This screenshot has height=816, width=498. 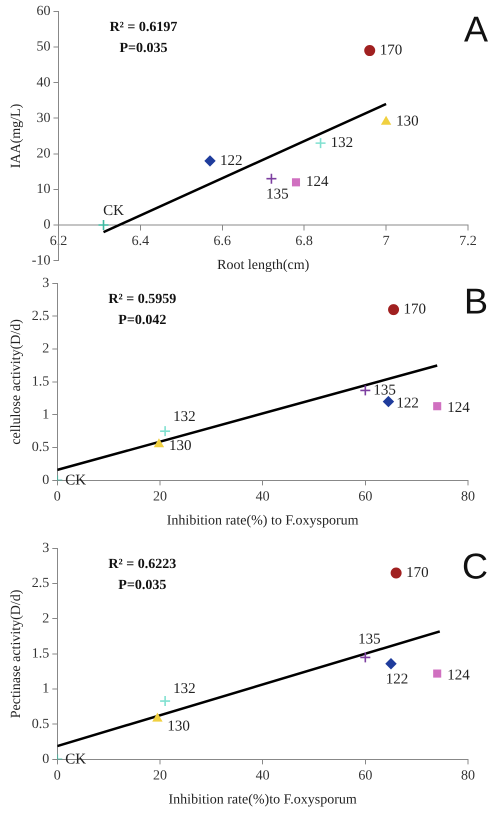 I want to click on chart-title: A, so click(x=476, y=29).